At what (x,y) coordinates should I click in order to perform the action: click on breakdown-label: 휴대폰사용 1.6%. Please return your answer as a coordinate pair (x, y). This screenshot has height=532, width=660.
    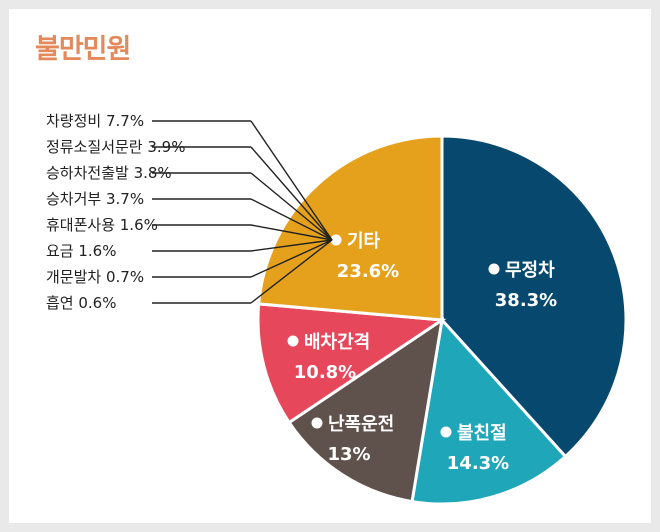
    Looking at the image, I should click on (102, 225).